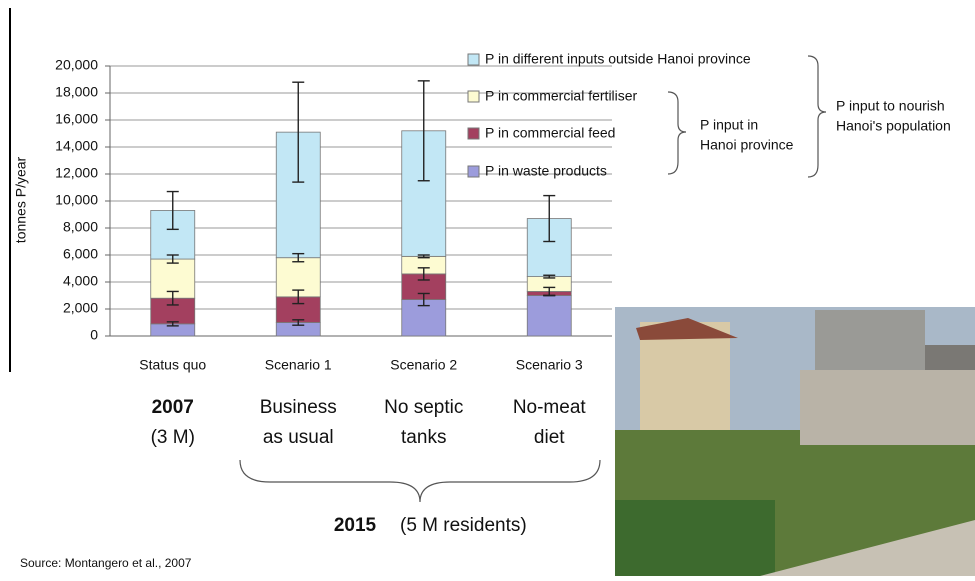  What do you see at coordinates (76, 119) in the screenshot?
I see `y-tick-label: 16,000` at bounding box center [76, 119].